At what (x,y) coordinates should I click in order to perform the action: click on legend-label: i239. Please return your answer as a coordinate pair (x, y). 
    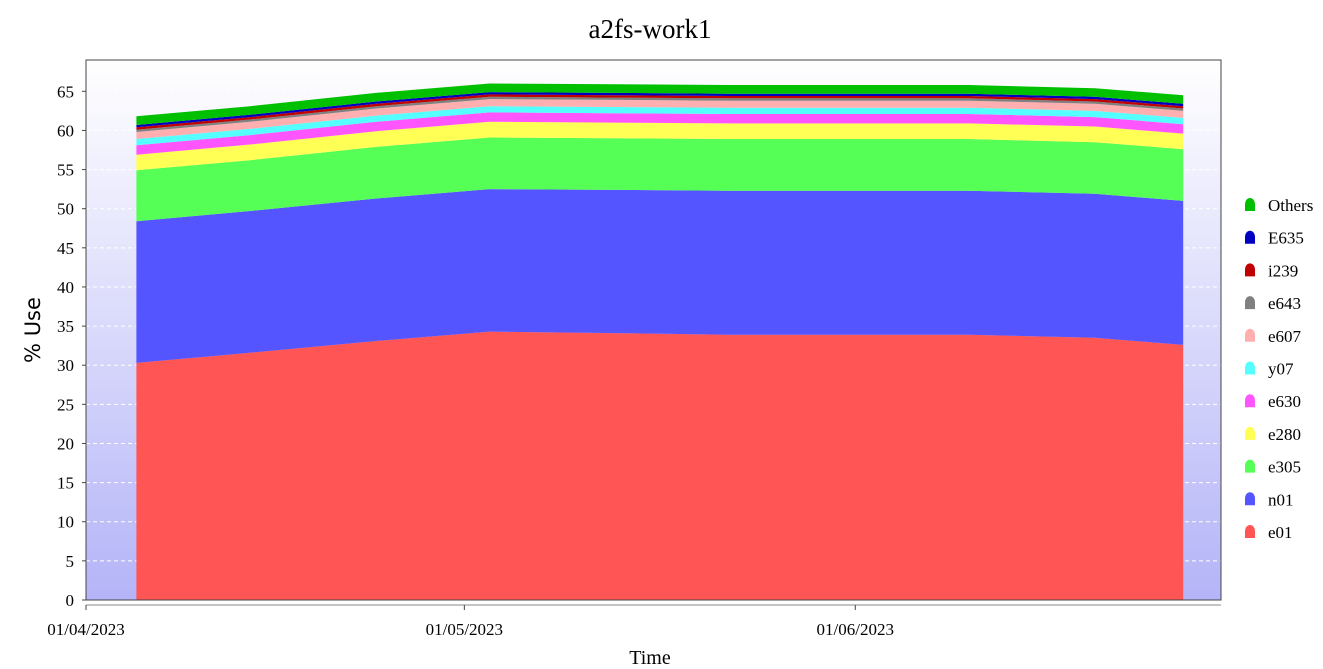
    Looking at the image, I should click on (1283, 270).